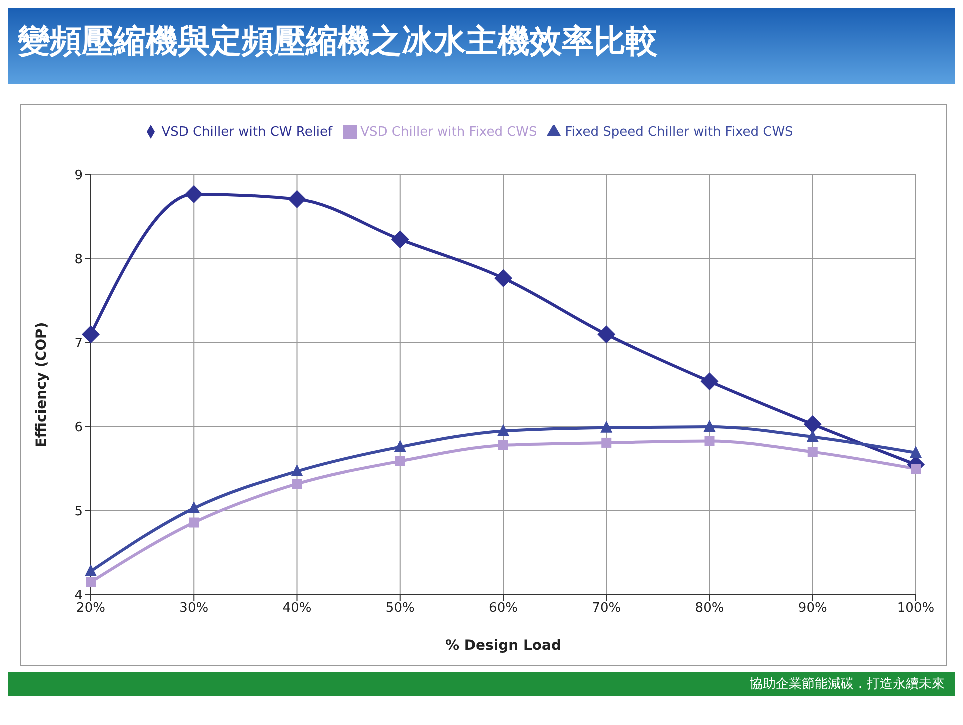 This screenshot has width=963, height=725. Describe the element at coordinates (916, 608) in the screenshot. I see `x-tick-label: 100%` at that location.